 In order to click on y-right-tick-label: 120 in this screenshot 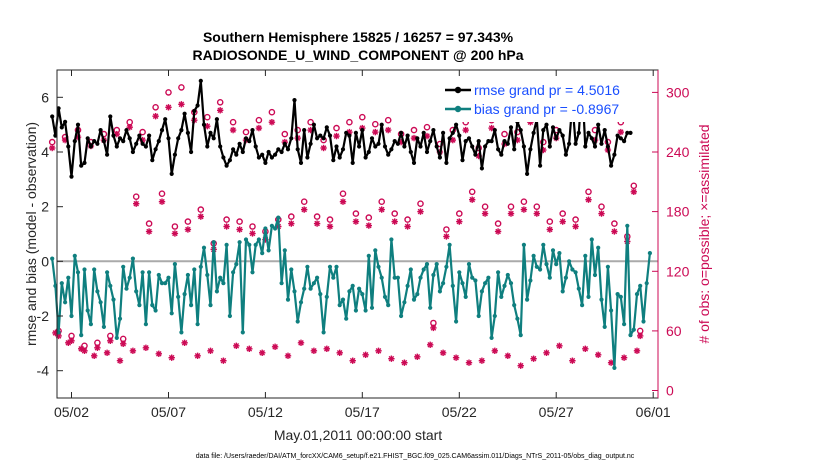, I will do `click(678, 271)`.